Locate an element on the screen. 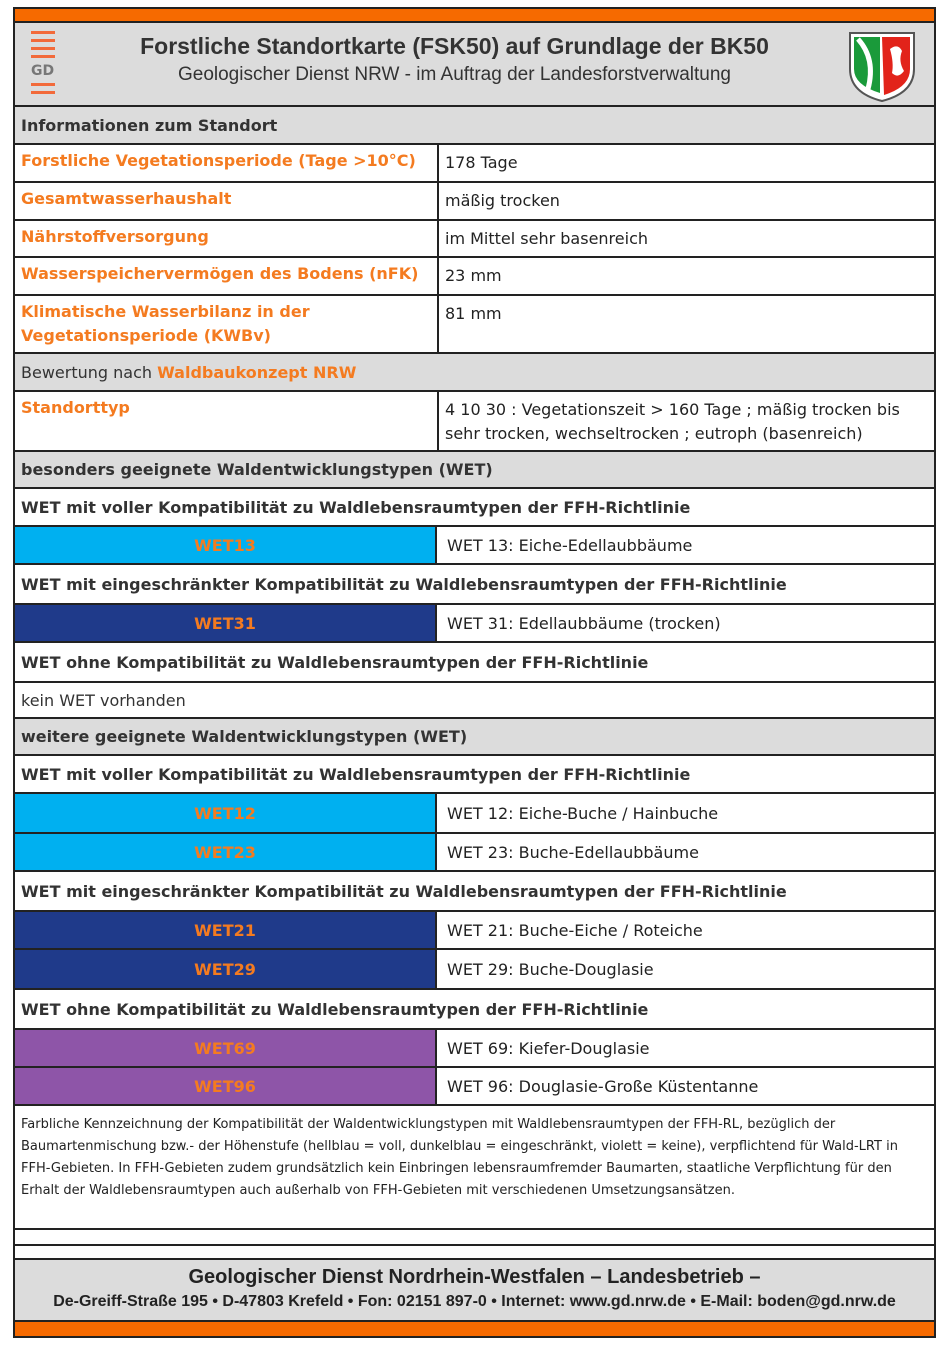 The image size is (949, 1352). info-value: 23 mm is located at coordinates (473, 275).